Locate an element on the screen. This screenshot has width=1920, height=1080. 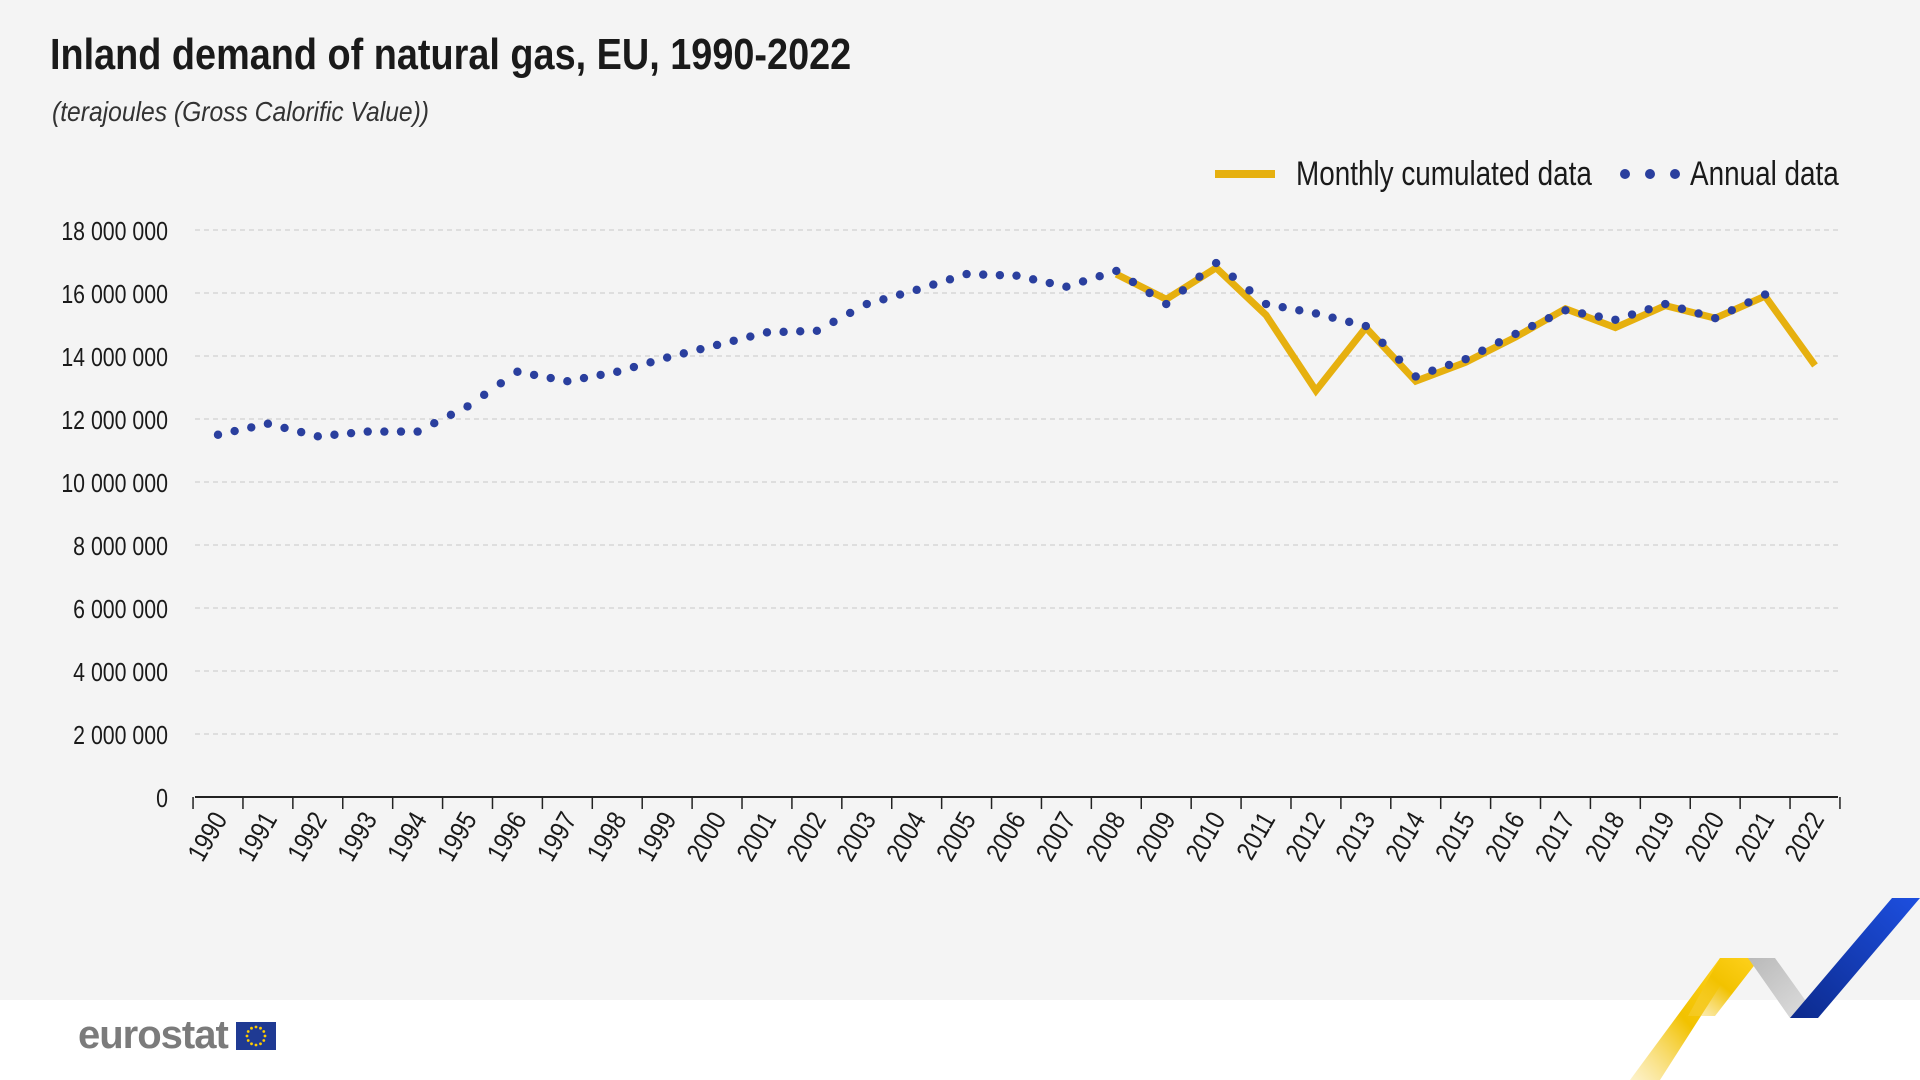
legend-label-monthly: Monthly cumulated data is located at coordinates (1444, 173).